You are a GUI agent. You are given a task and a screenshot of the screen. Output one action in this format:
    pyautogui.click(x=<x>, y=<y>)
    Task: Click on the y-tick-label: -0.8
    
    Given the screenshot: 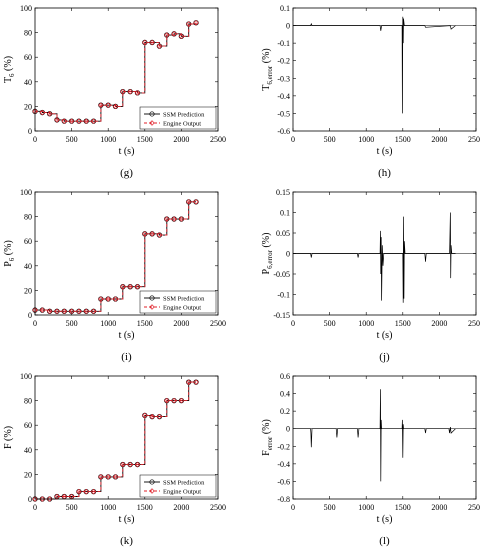 What is the action you would take?
    pyautogui.click(x=283, y=499)
    